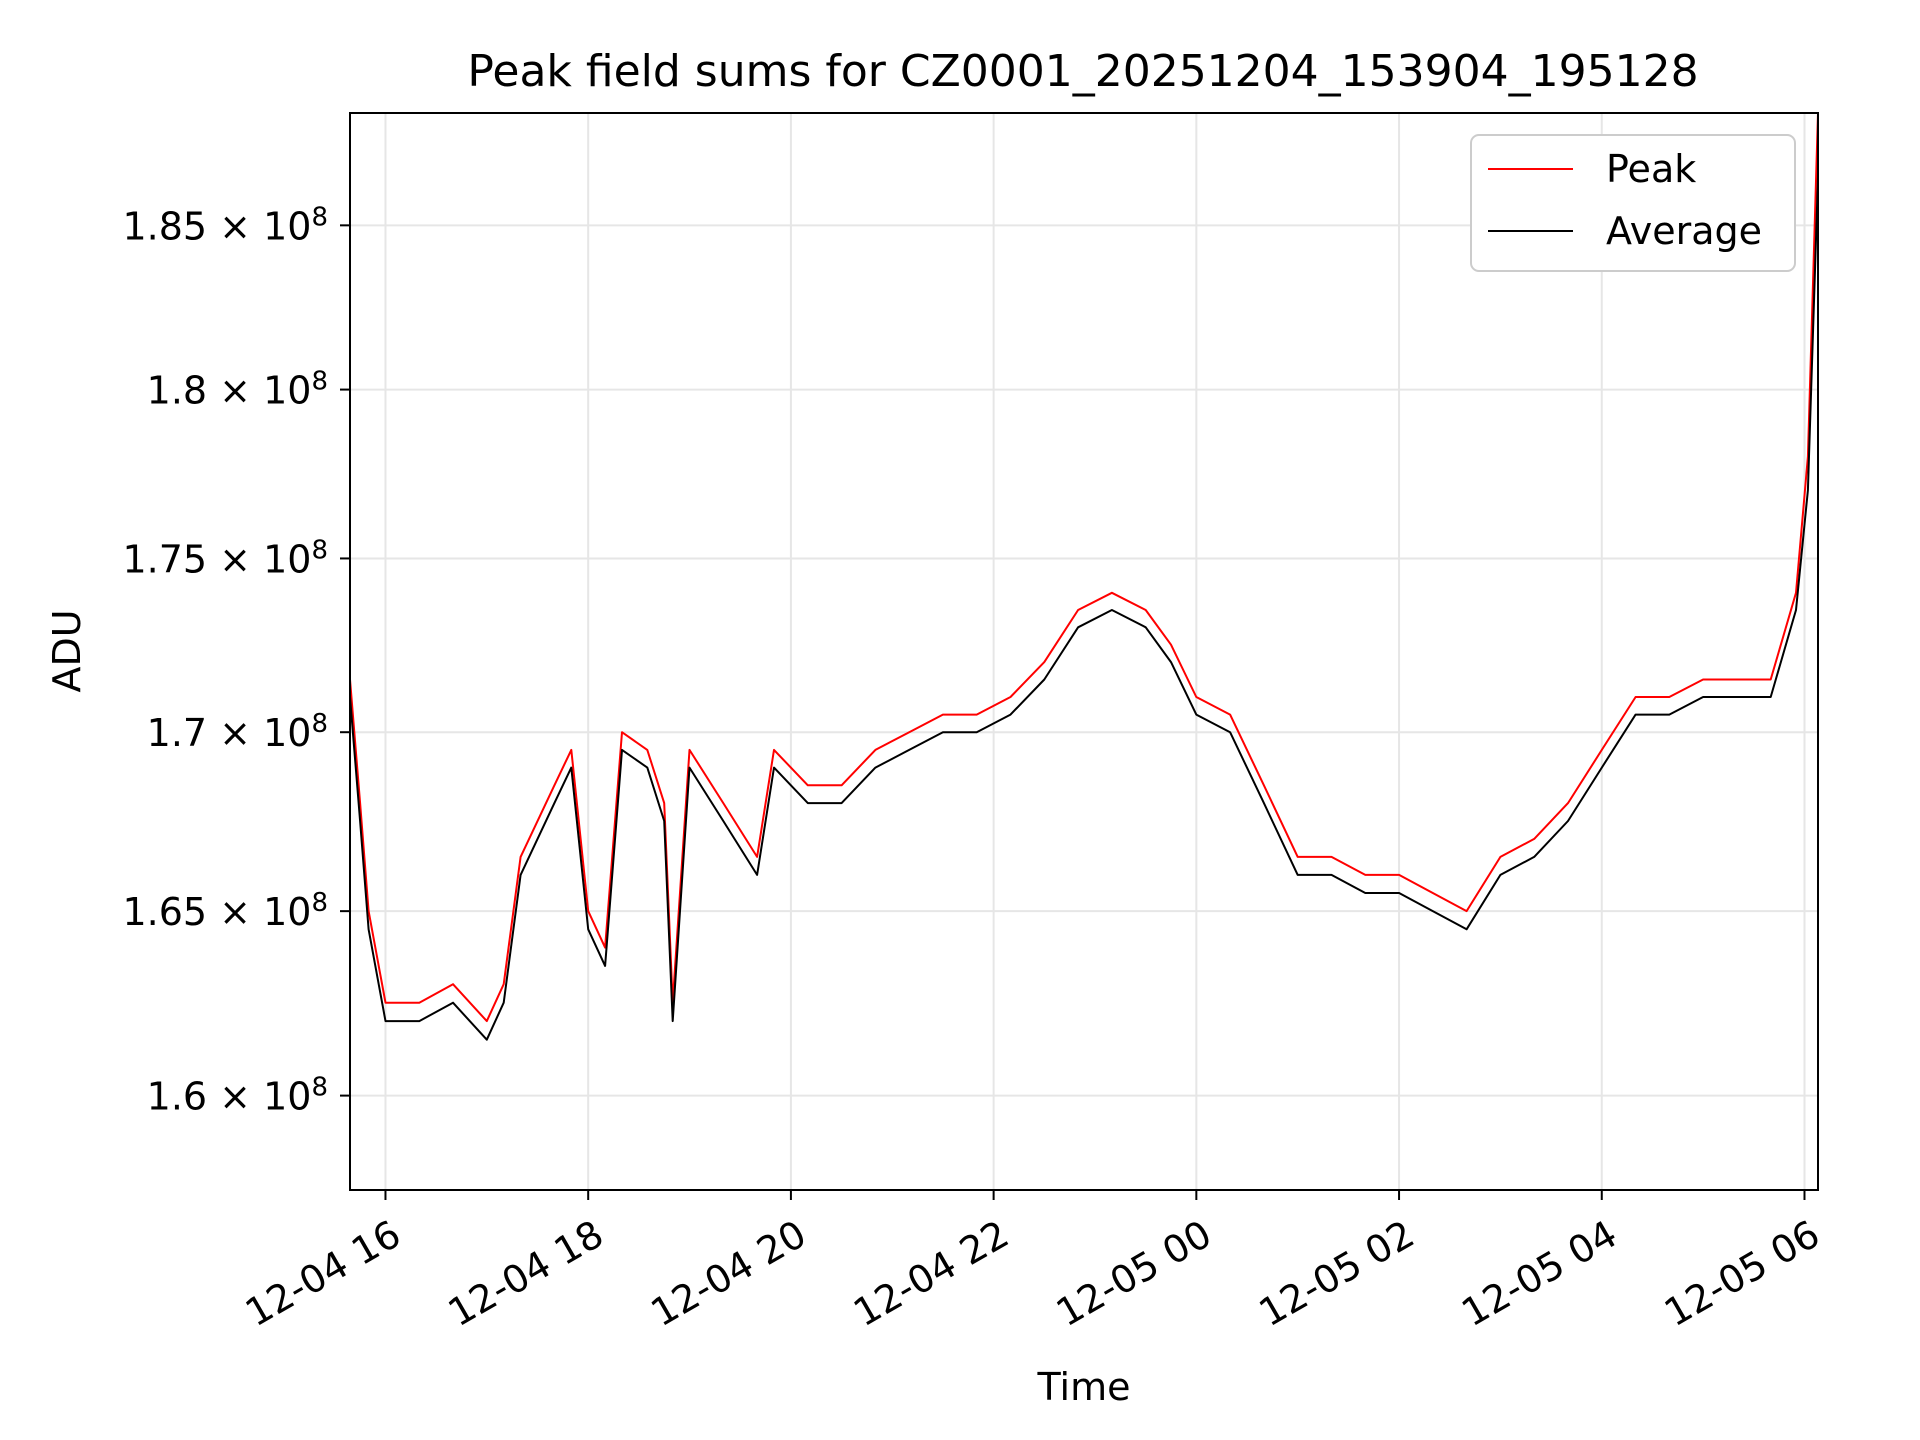 This screenshot has height=1440, width=1920. I want to click on legend-peak-label: Peak, so click(1651, 169).